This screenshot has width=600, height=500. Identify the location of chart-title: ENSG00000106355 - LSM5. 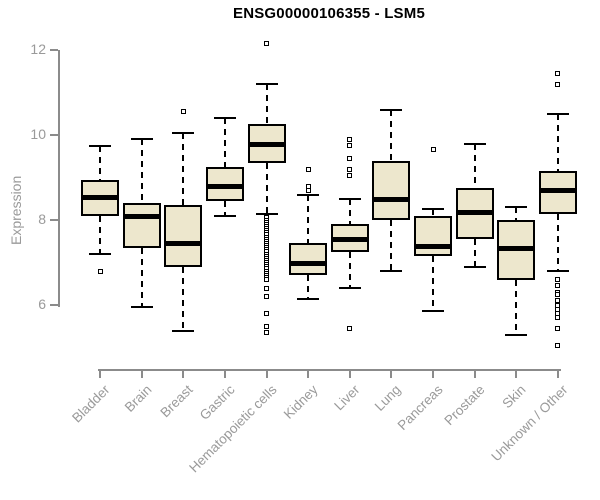
(328, 13).